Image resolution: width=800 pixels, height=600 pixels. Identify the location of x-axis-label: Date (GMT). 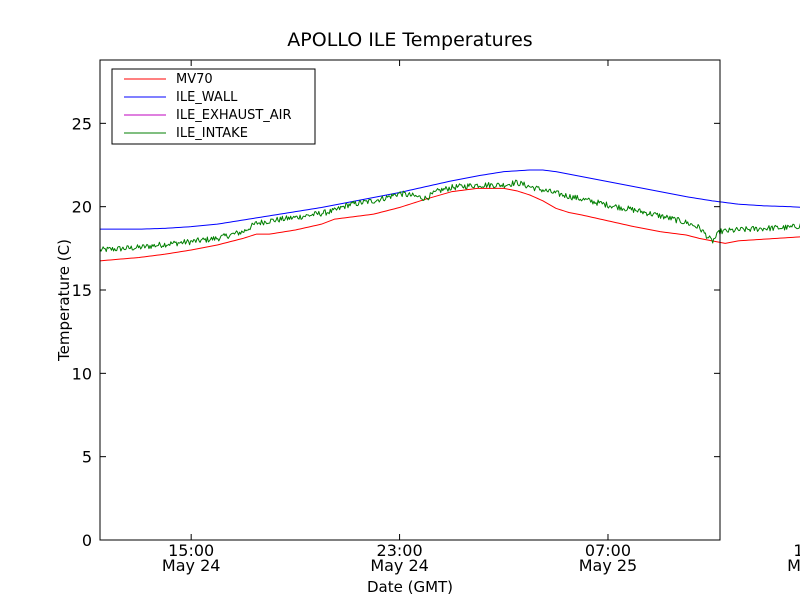
(410, 587).